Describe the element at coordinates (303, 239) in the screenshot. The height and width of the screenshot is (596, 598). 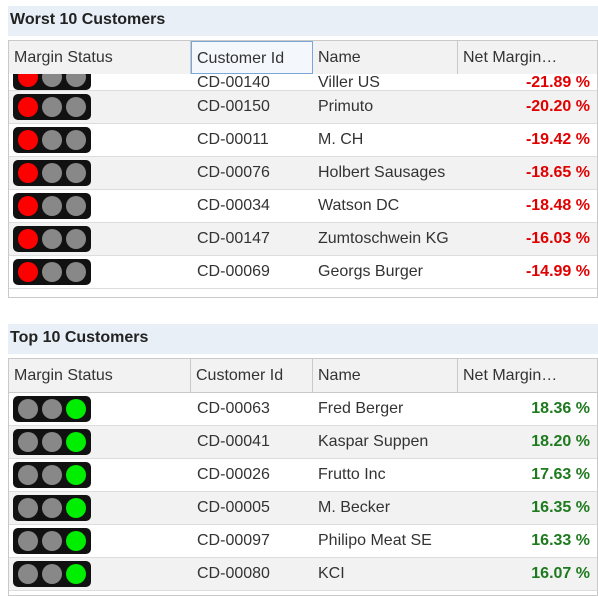
I see `table-row: CD-00147 Zumtoschwein KG -16.03 %` at that location.